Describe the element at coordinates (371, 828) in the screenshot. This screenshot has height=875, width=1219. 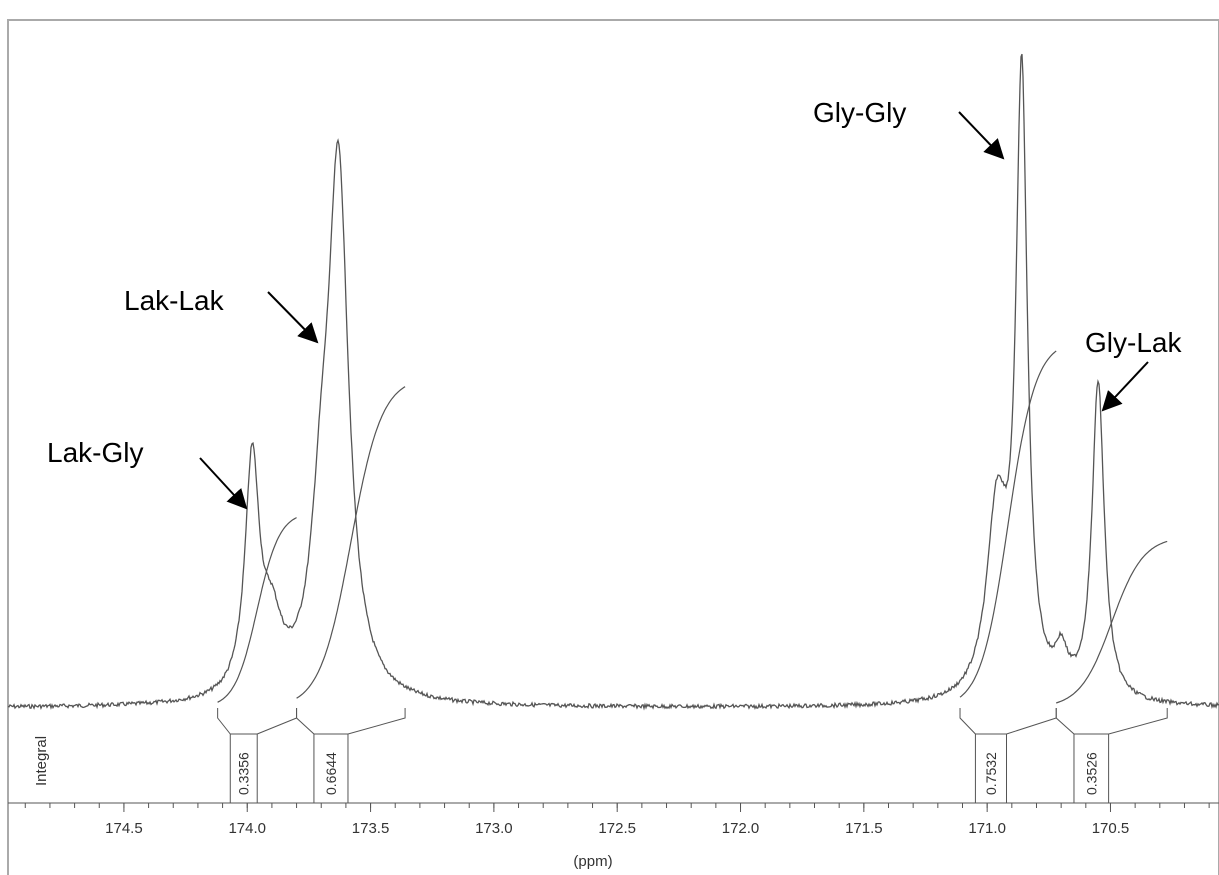
I see `x-tick-label: 173.5` at that location.